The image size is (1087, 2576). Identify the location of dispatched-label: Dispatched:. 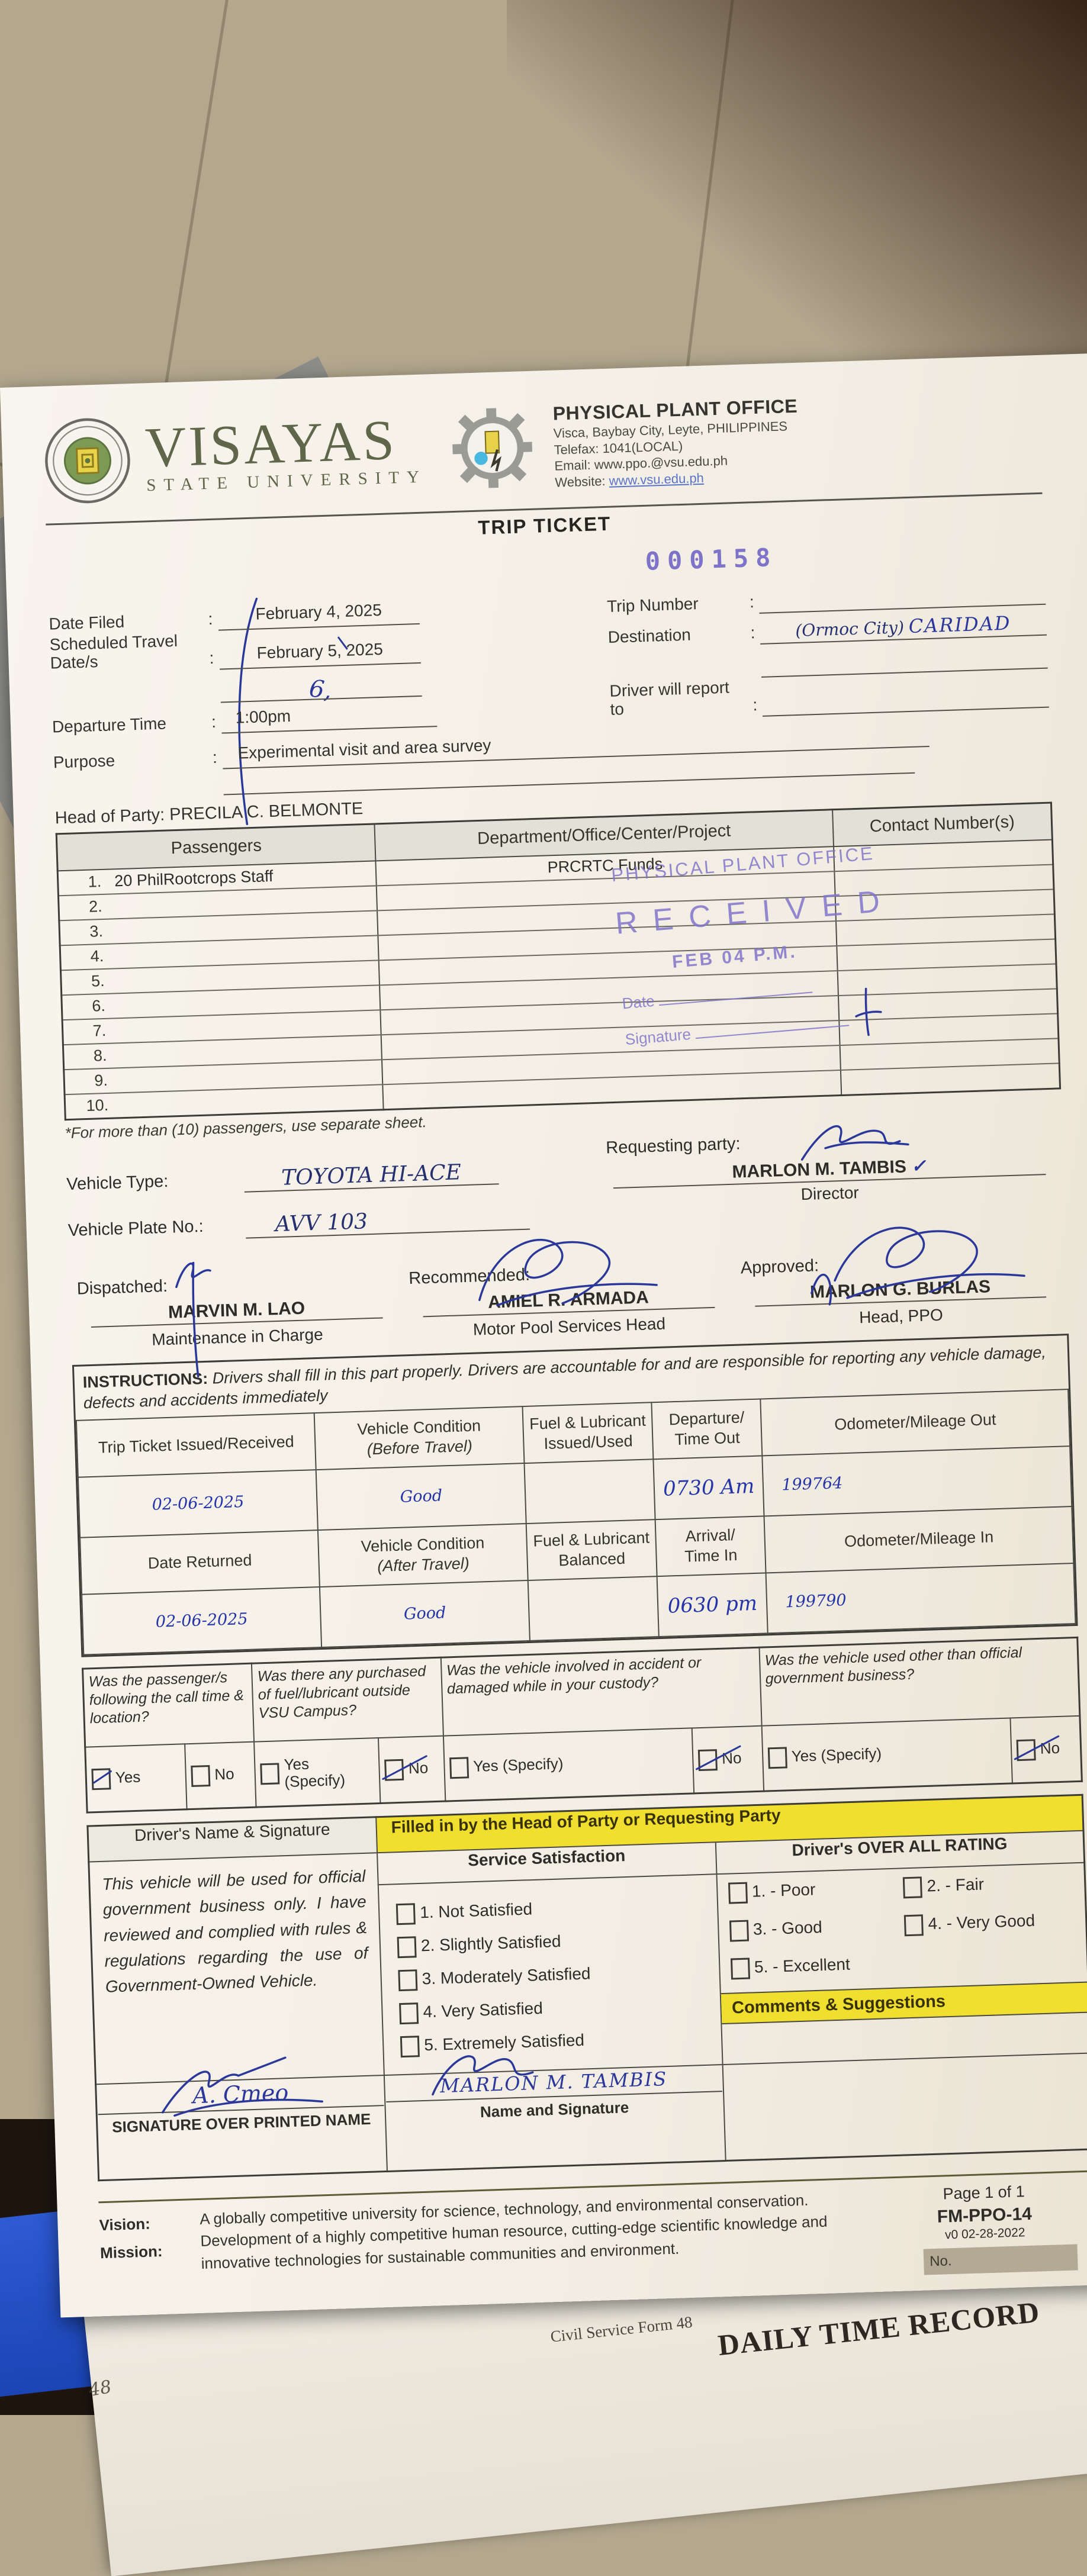
(122, 1287).